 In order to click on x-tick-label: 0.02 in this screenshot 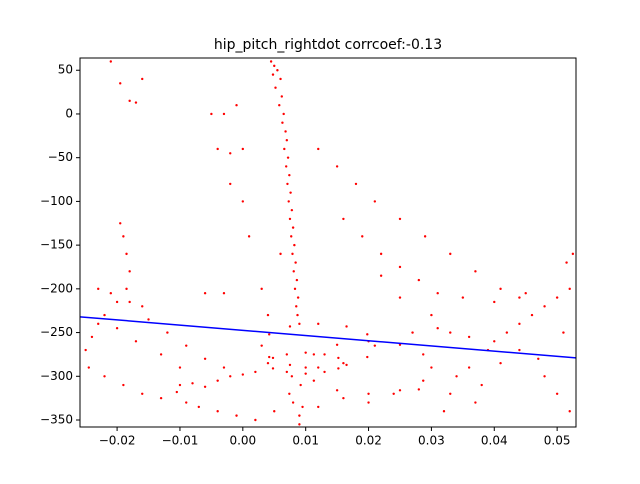, I will do `click(368, 441)`.